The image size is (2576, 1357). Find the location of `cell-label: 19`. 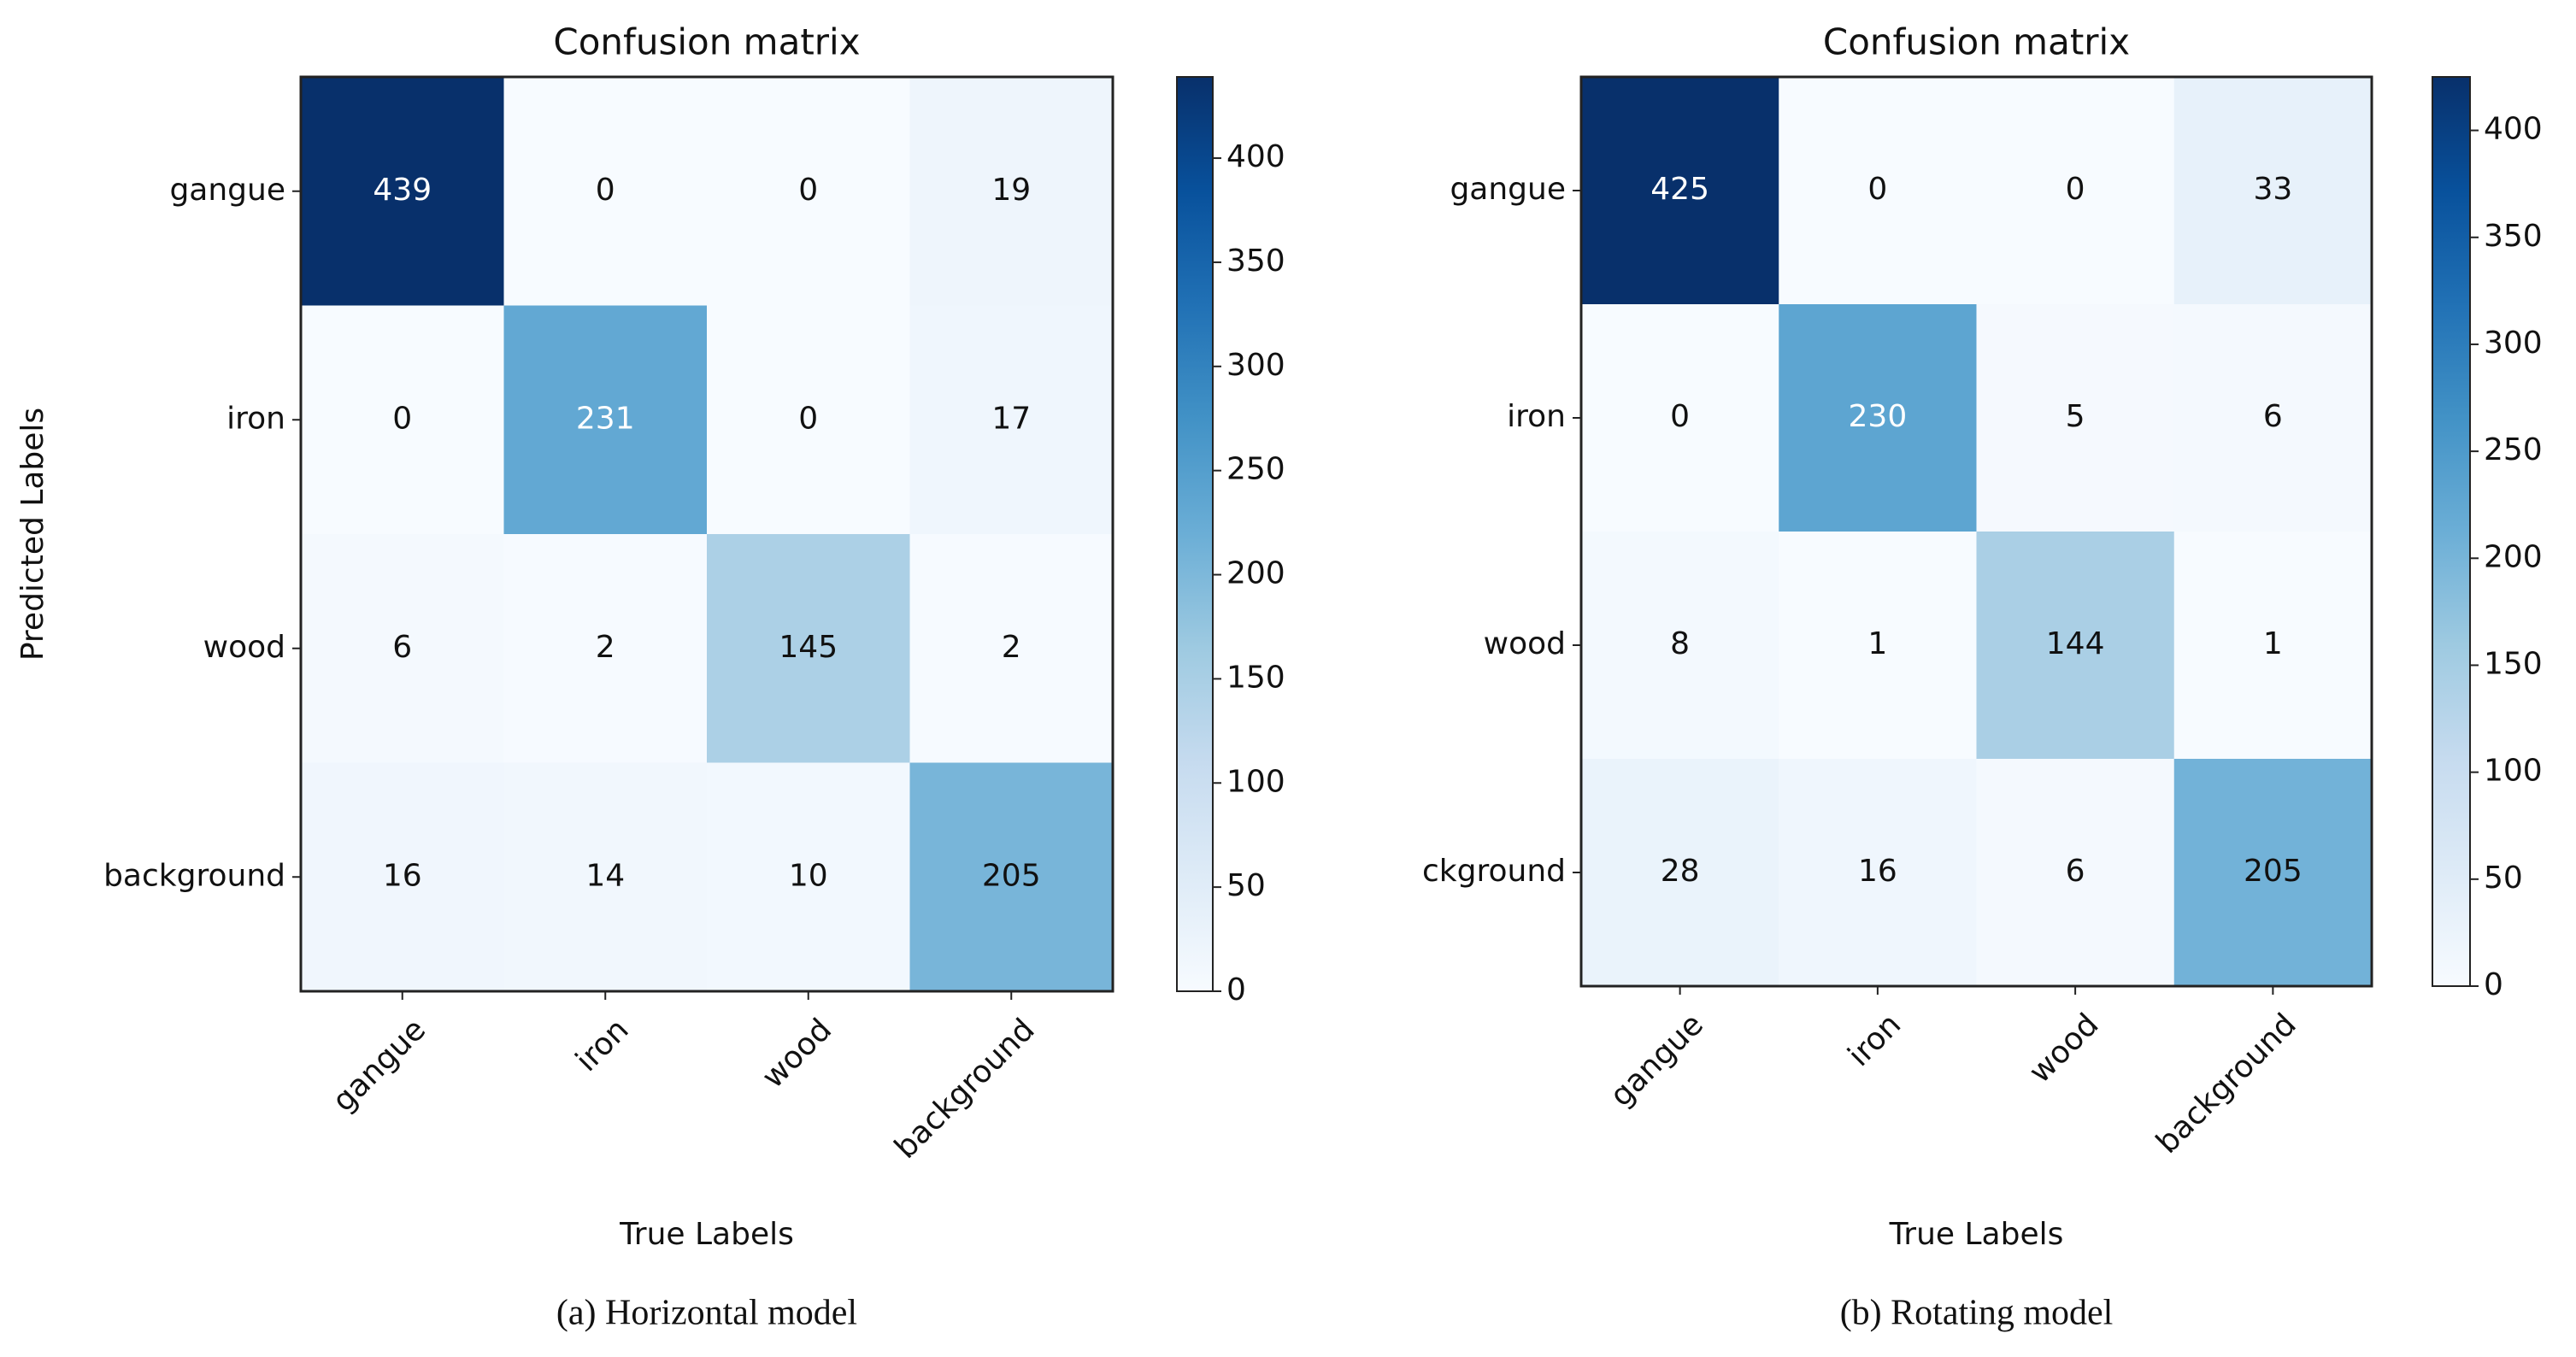

cell-label: 19 is located at coordinates (1011, 191).